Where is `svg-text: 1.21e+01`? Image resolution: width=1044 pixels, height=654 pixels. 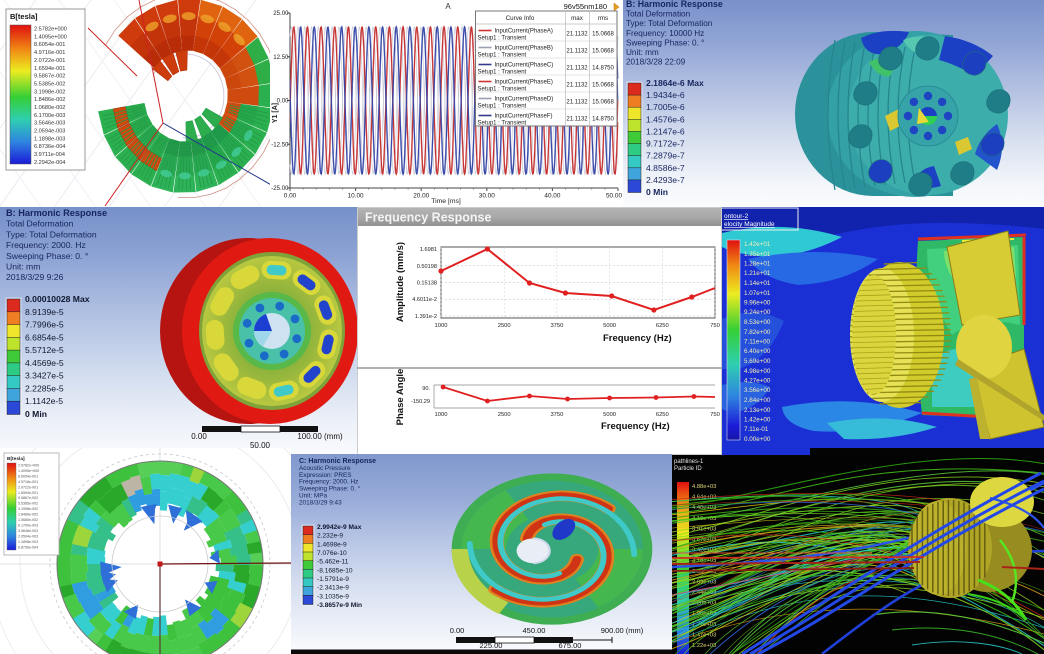 svg-text: 1.21e+01 is located at coordinates (757, 273).